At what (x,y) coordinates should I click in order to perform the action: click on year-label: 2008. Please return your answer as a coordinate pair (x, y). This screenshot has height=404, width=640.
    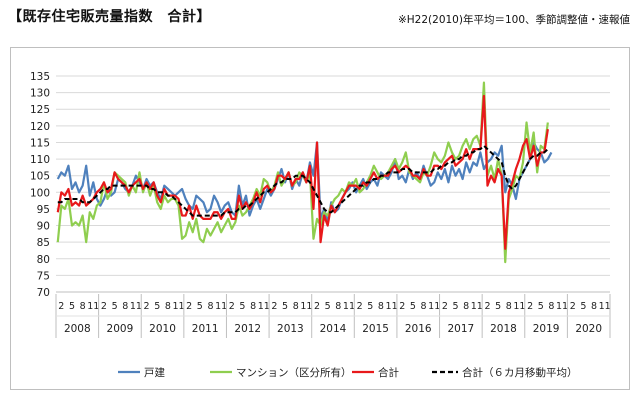
    Looking at the image, I should click on (77, 329).